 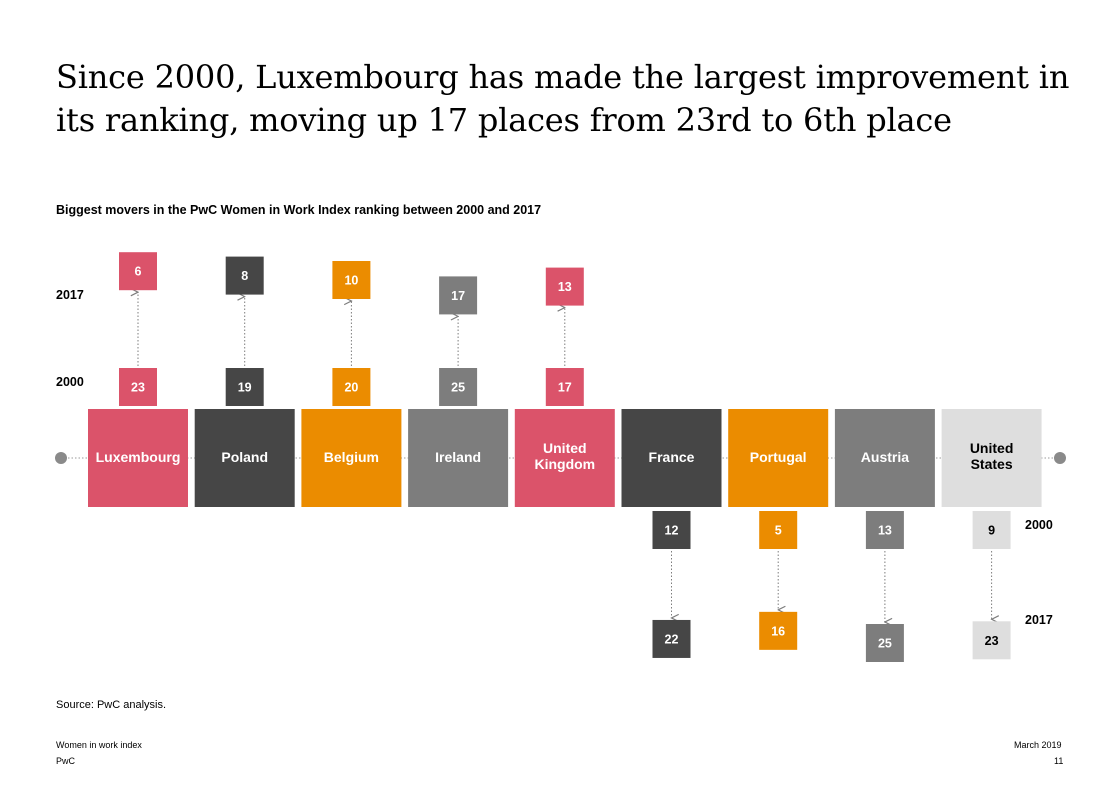 I want to click on footer-page-number: 11, so click(x=1059, y=761).